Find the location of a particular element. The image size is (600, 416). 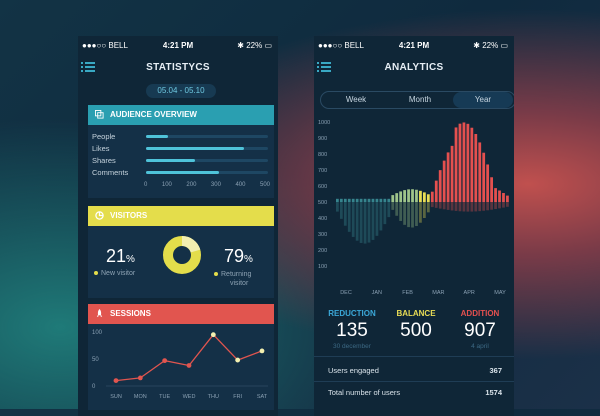

date-range: 05.04 - 05.10 is located at coordinates (181, 91).